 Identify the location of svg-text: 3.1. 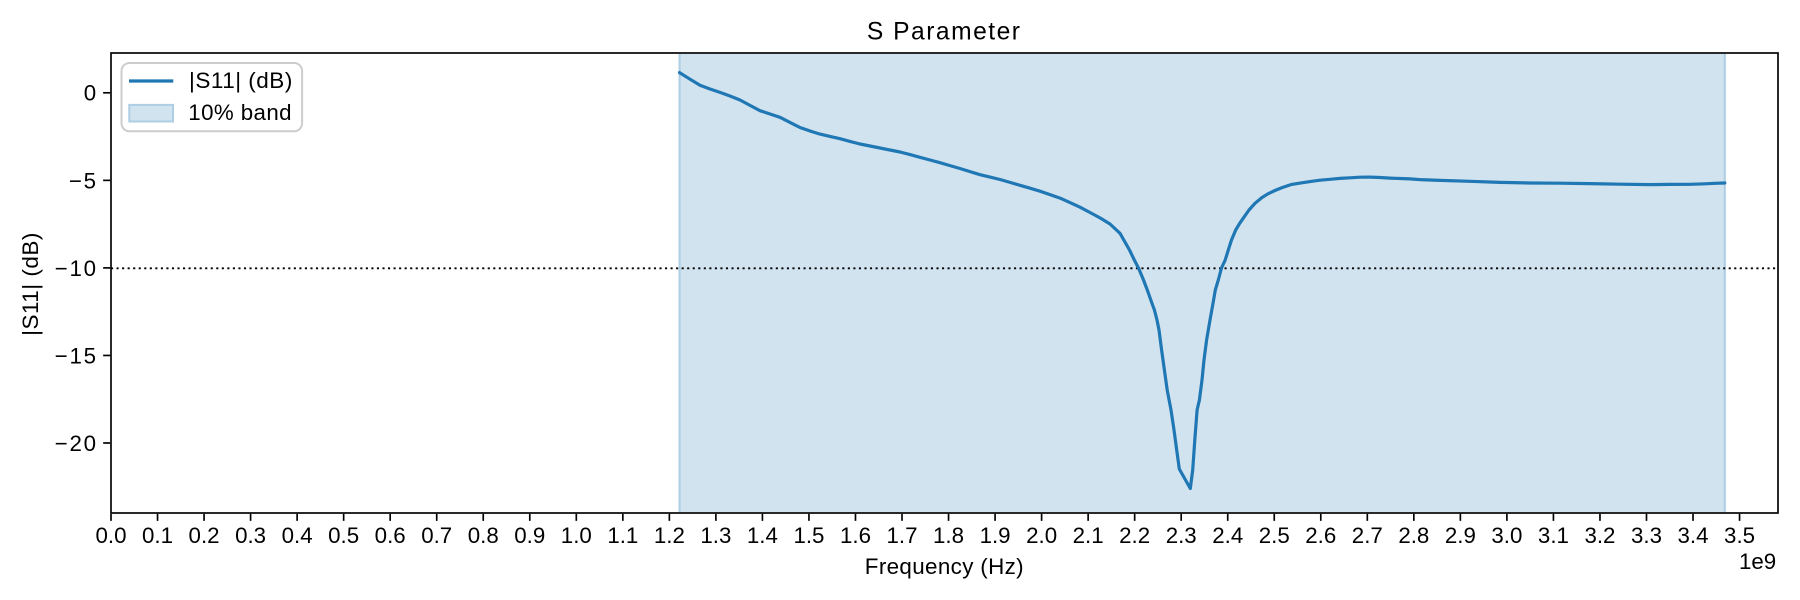
(1553, 535).